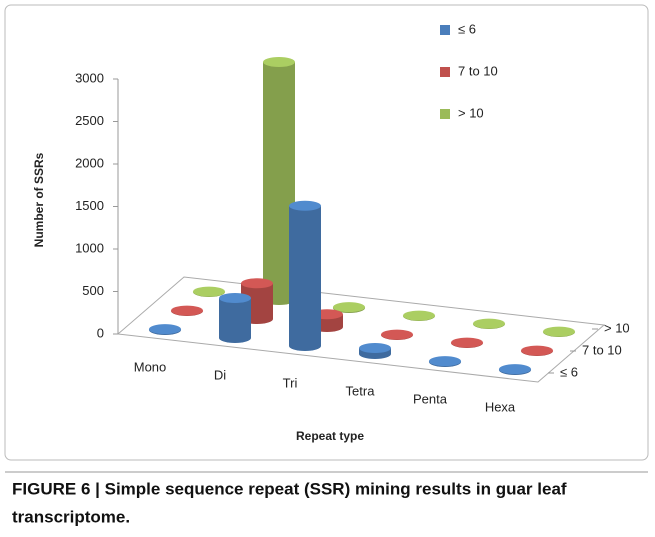  I want to click on floor, so click(361, 329).